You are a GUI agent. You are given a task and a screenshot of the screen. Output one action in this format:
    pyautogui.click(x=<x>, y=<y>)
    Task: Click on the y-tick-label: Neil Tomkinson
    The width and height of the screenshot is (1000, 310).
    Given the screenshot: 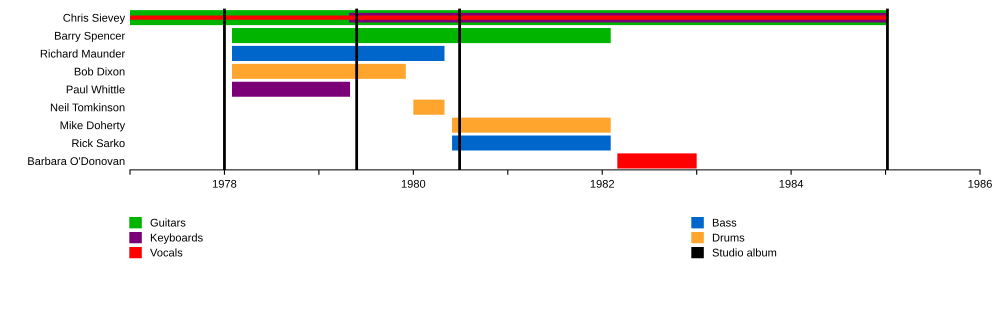 What is the action you would take?
    pyautogui.click(x=87, y=107)
    